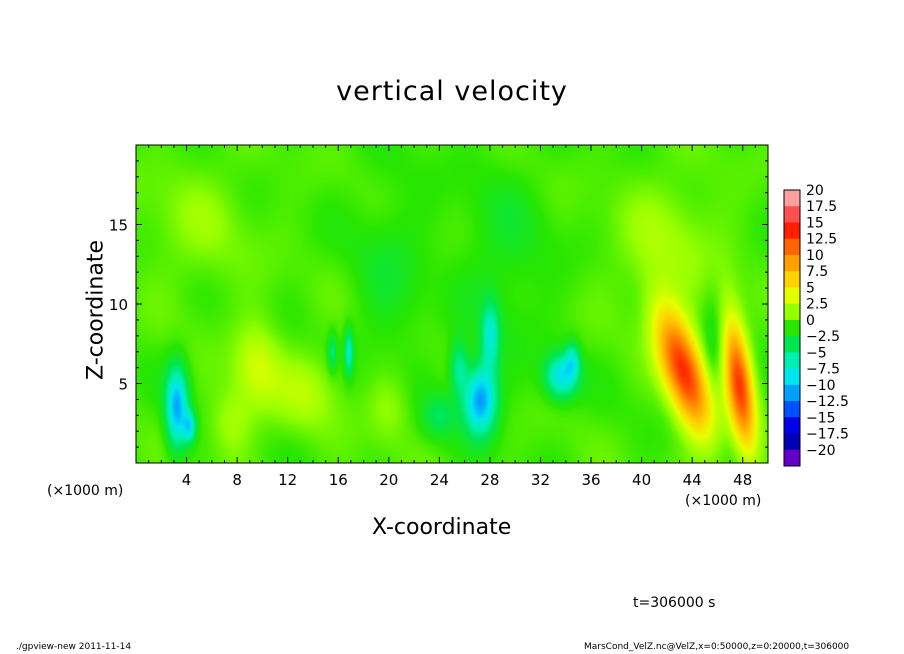 The image size is (904, 654). What do you see at coordinates (742, 480) in the screenshot?
I see `x-tick-label: 48` at bounding box center [742, 480].